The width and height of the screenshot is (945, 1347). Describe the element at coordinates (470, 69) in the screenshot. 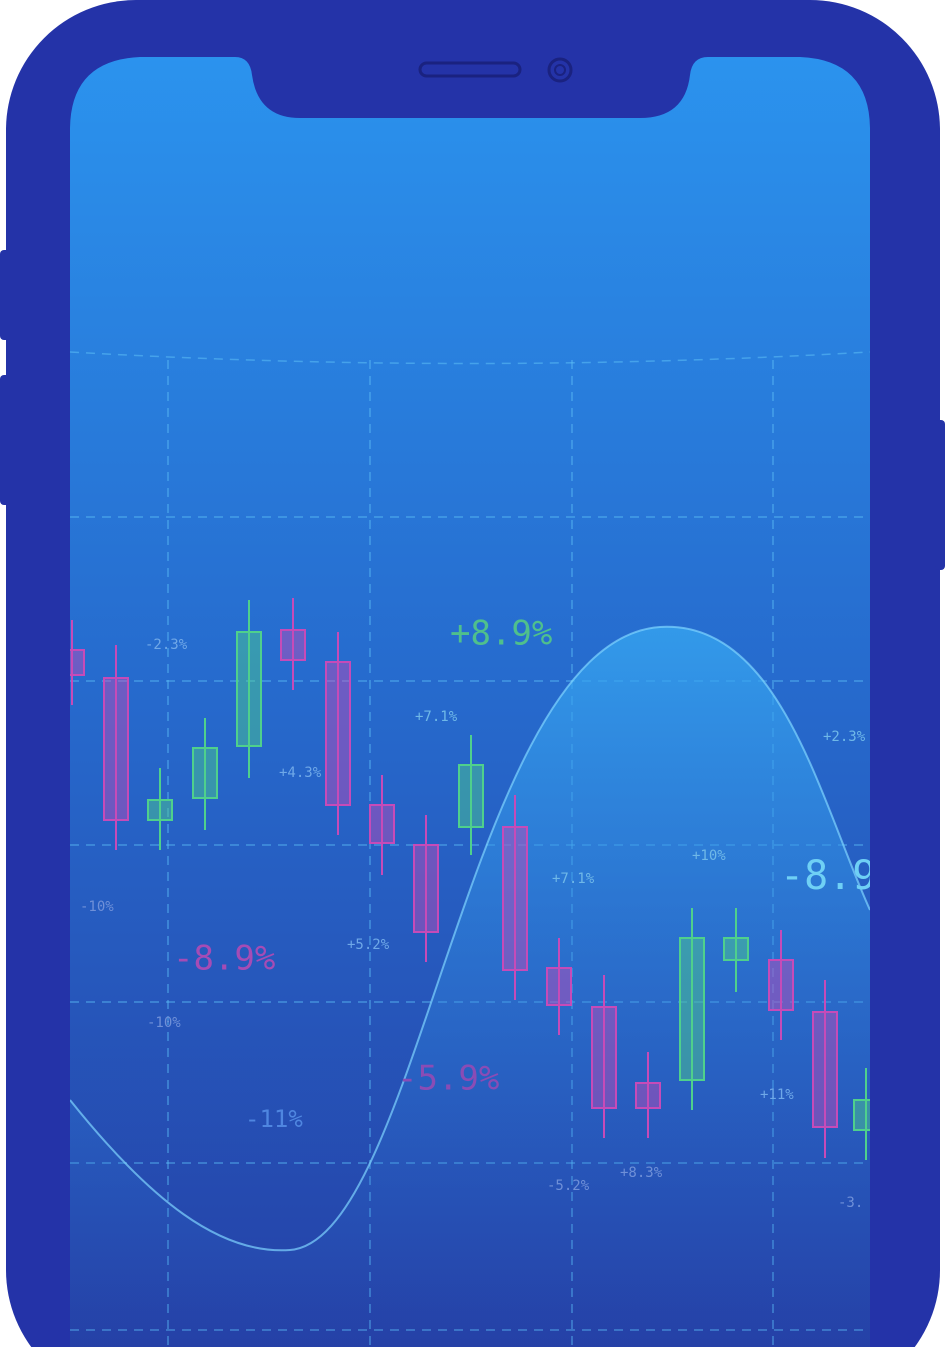

I see `speaker` at that location.